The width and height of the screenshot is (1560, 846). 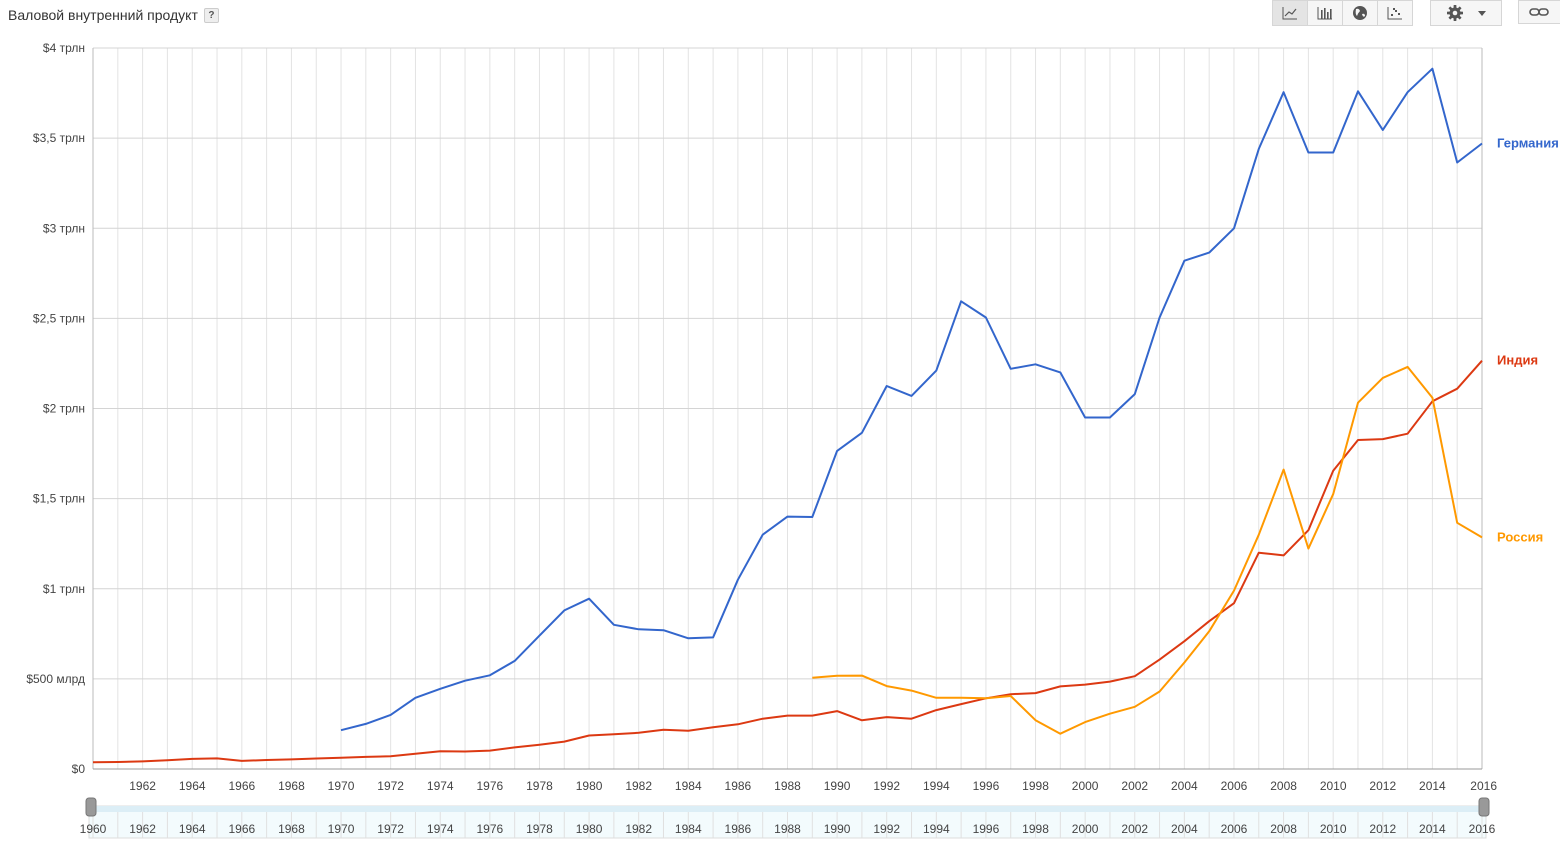 What do you see at coordinates (490, 829) in the screenshot?
I see `navigator-tick-label: 1976` at bounding box center [490, 829].